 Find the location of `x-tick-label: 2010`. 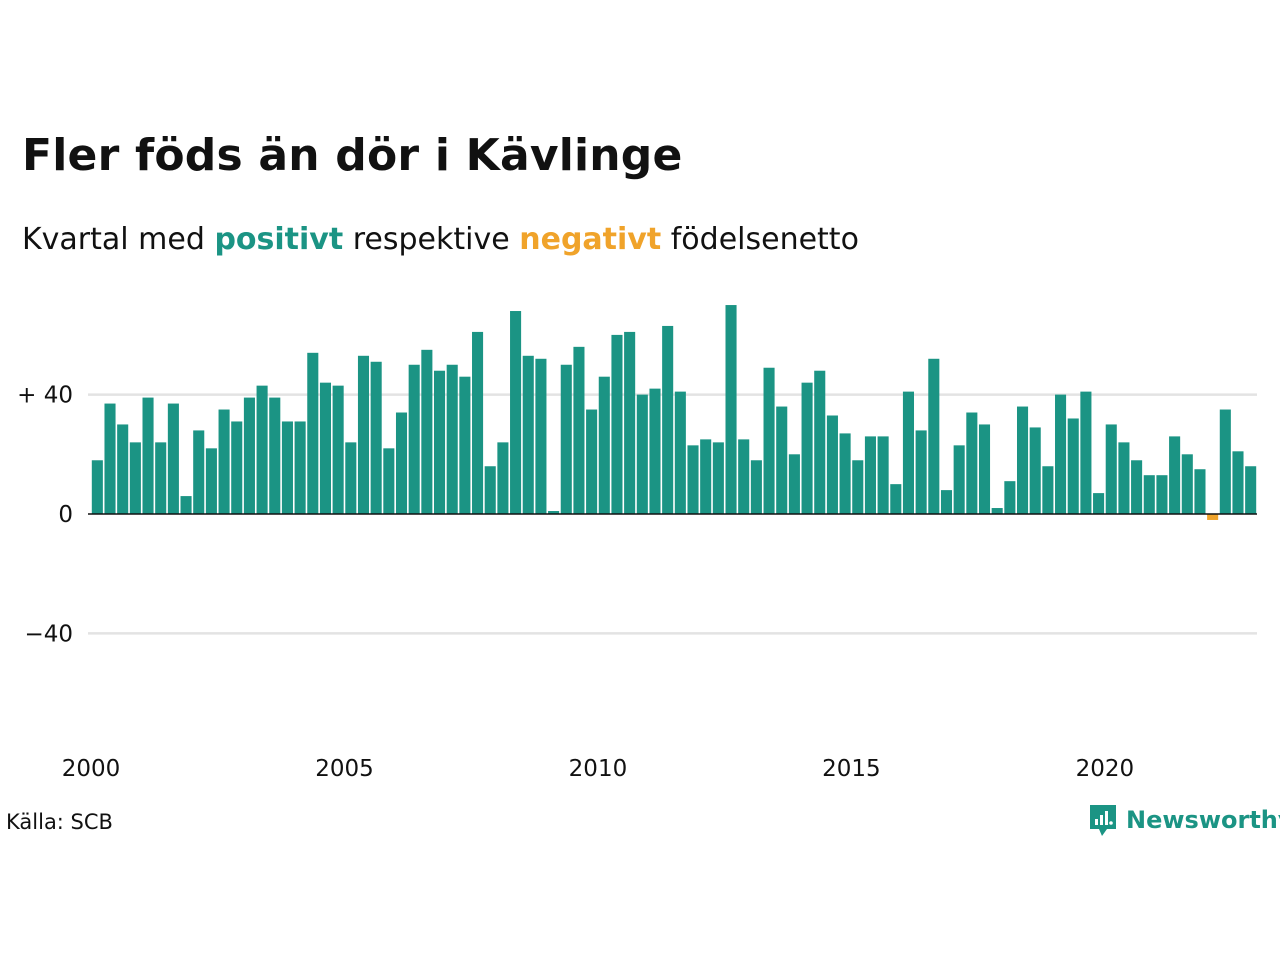

x-tick-label: 2010 is located at coordinates (598, 769).